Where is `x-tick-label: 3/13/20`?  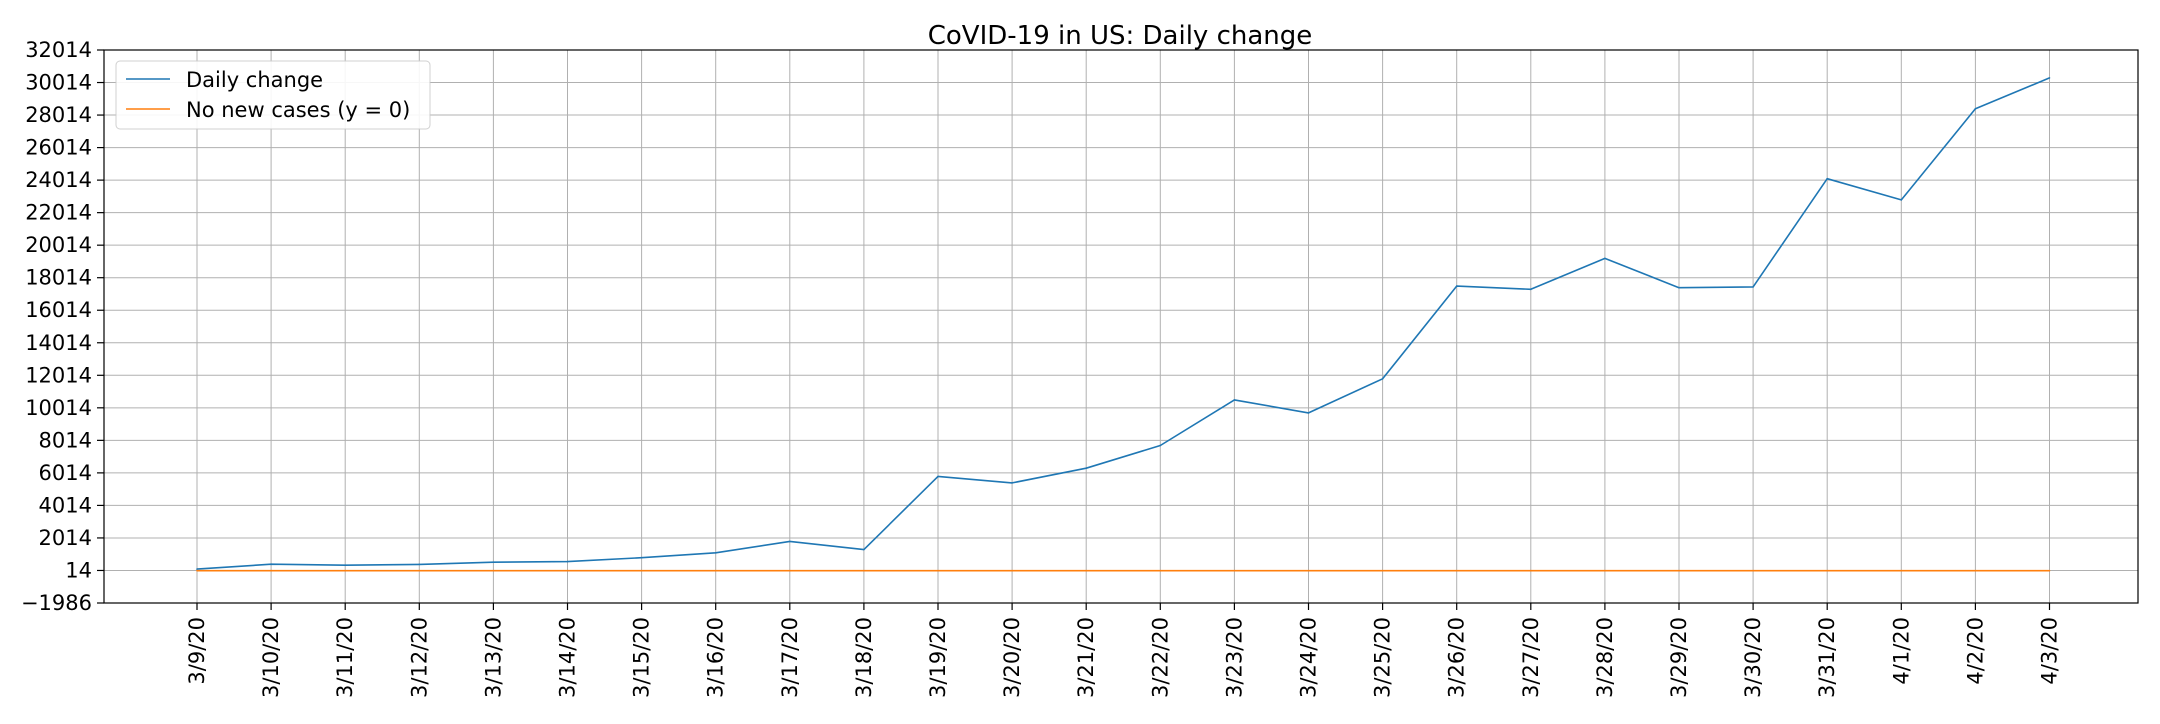
x-tick-label: 3/13/20 is located at coordinates (493, 657).